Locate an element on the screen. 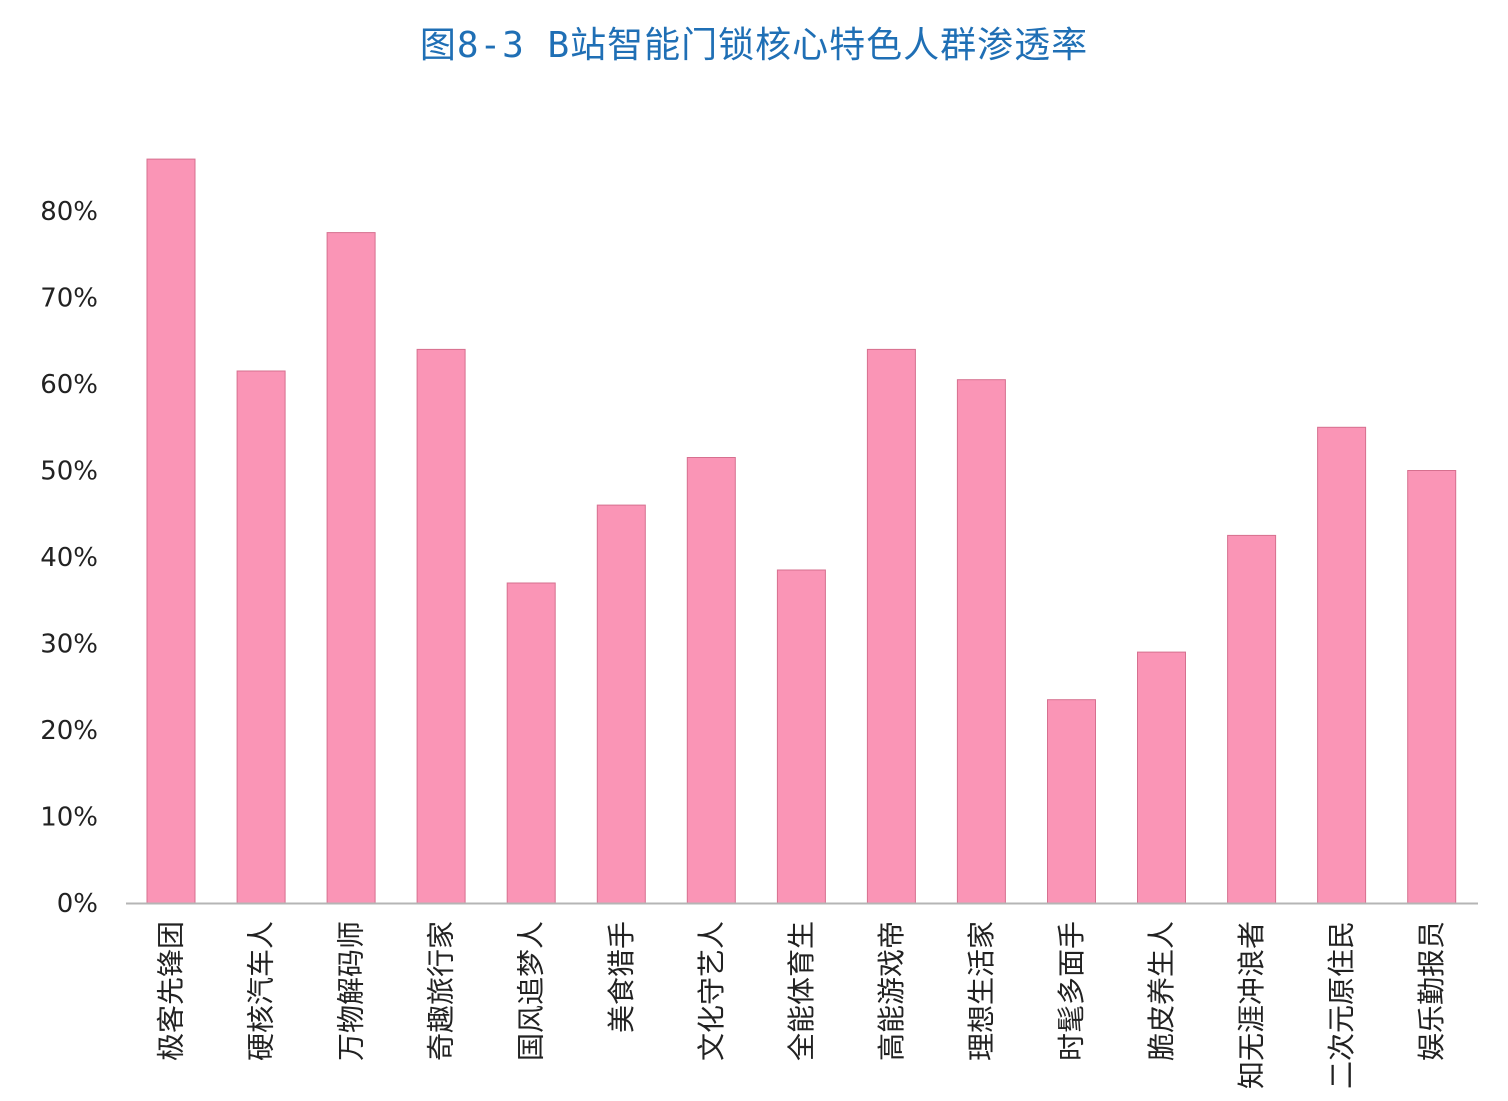 The height and width of the screenshot is (1101, 1508). y-tick-label: 60% is located at coordinates (69, 385).